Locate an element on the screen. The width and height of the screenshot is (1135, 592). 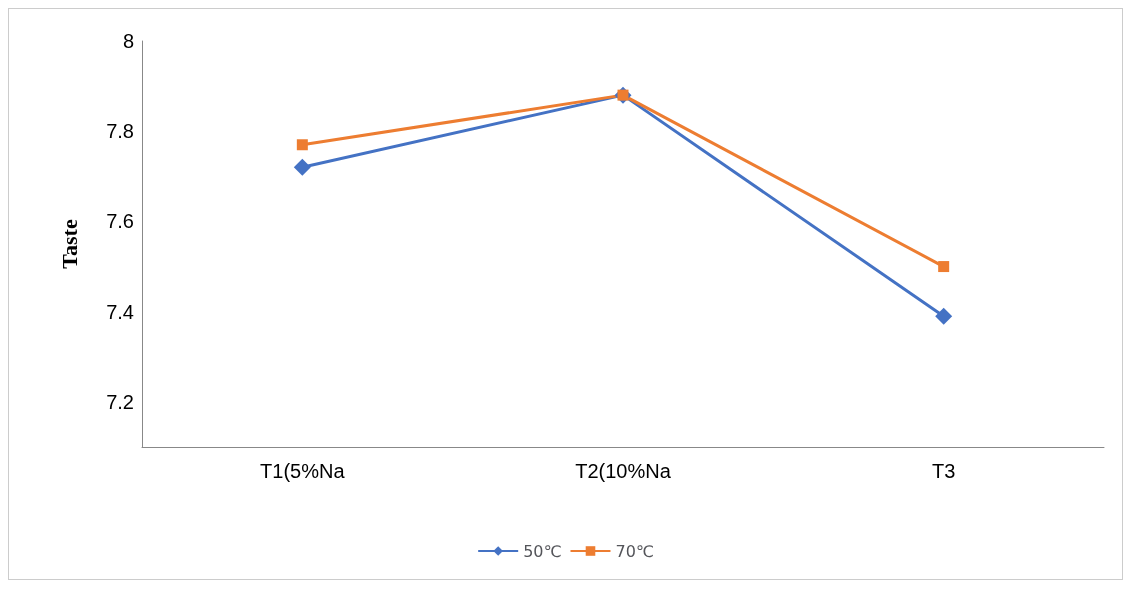
x-tick-label: T1(5%Na is located at coordinates (303, 471).